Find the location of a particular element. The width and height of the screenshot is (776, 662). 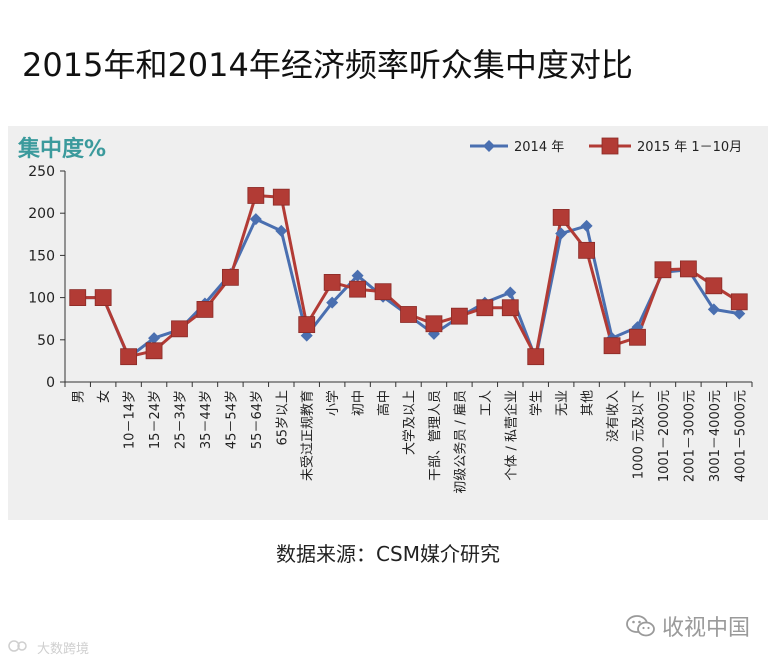

x-tick-label: 女 is located at coordinates (104, 396).